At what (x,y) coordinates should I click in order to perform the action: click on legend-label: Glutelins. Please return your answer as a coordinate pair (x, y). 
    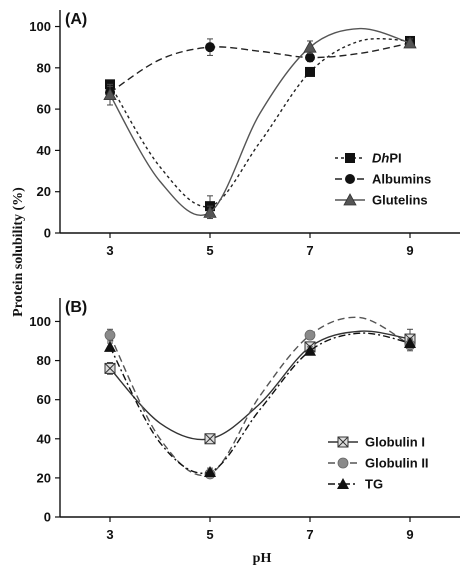
    Looking at the image, I should click on (400, 200).